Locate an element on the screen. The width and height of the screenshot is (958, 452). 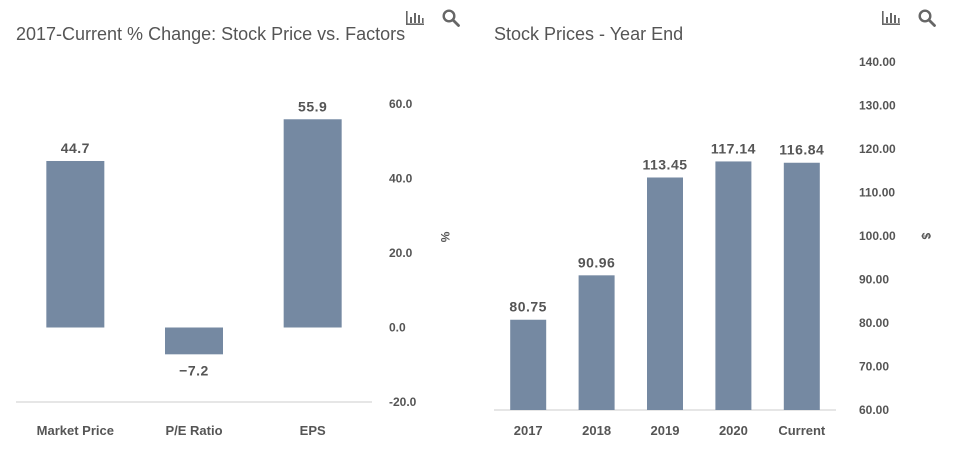
y-axis-label: % is located at coordinates (445, 237).